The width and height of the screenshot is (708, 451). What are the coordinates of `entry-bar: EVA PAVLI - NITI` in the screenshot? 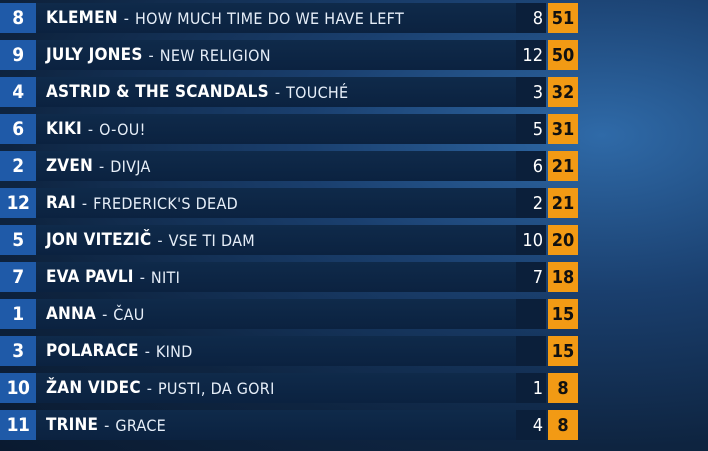 It's located at (276, 277).